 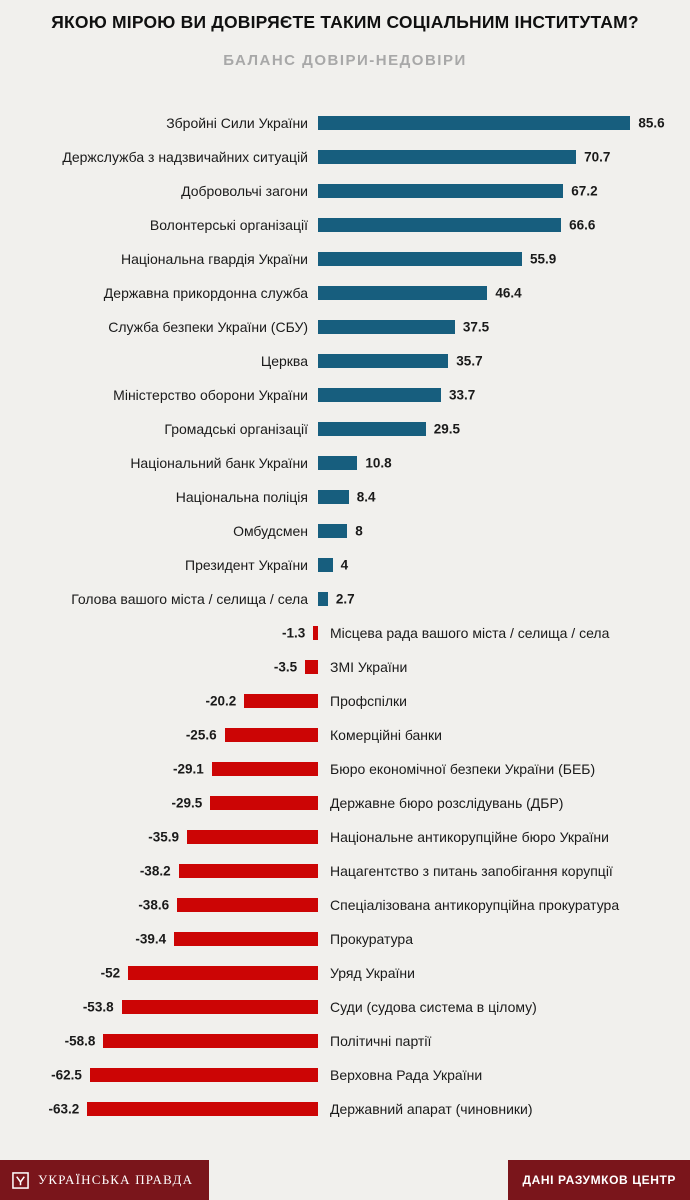 I want to click on chart-subtitle: БАЛАНС ДОВІРИ-НЕДОВІРИ, so click(x=345, y=60).